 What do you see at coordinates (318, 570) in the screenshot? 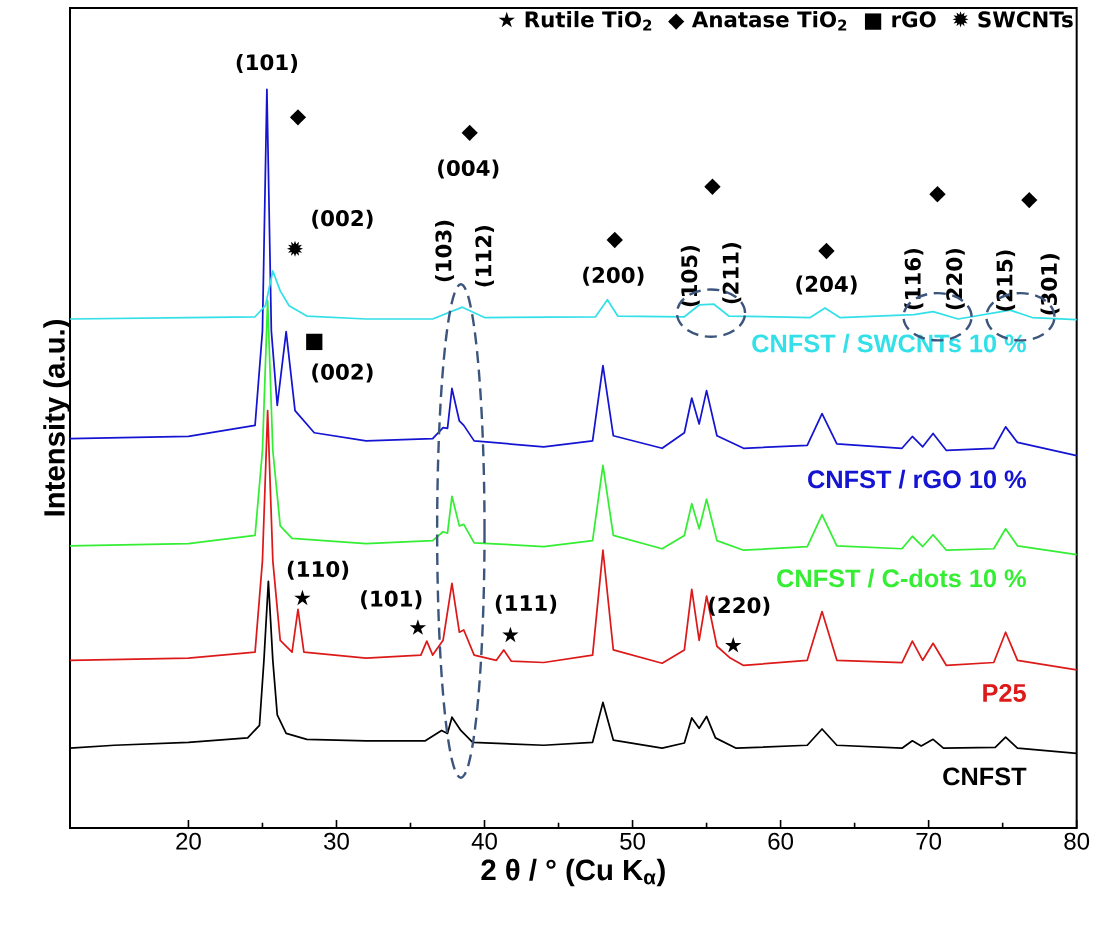
I see `annotation: (110)` at bounding box center [318, 570].